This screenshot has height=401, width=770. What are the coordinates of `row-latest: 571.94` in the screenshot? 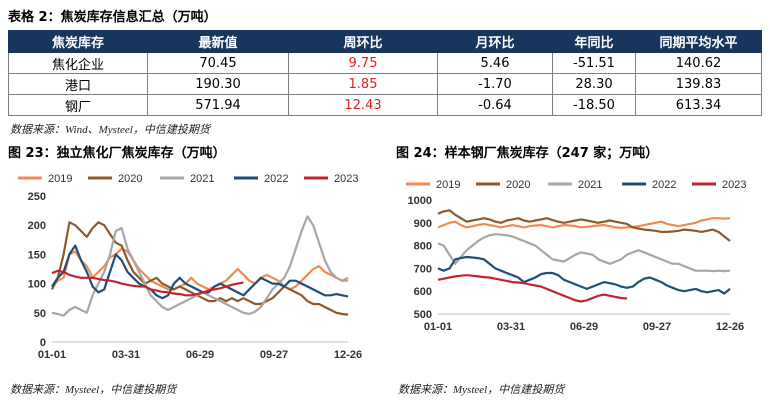 It's located at (218, 105).